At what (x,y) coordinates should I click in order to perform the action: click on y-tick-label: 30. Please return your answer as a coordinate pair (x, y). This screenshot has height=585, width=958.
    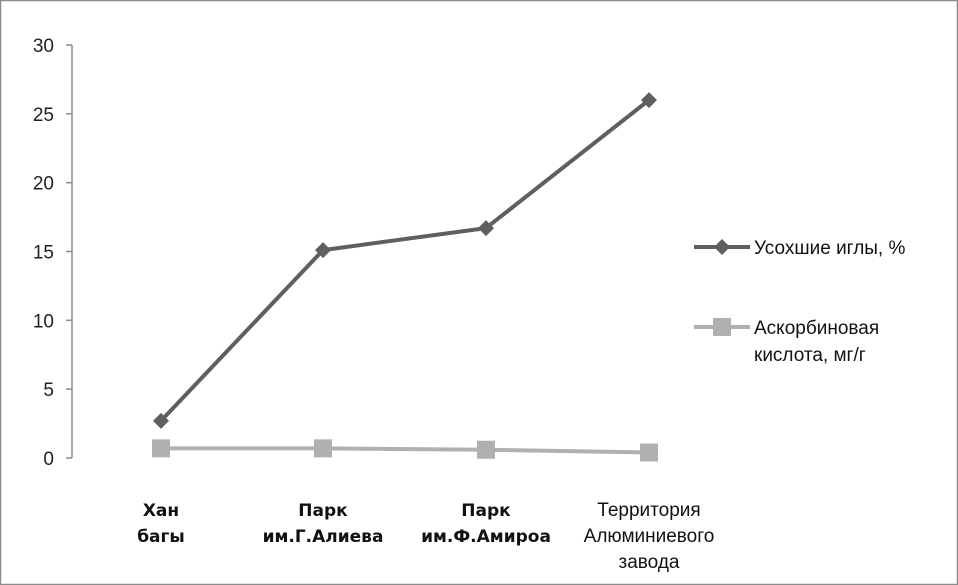
    Looking at the image, I should click on (43, 46).